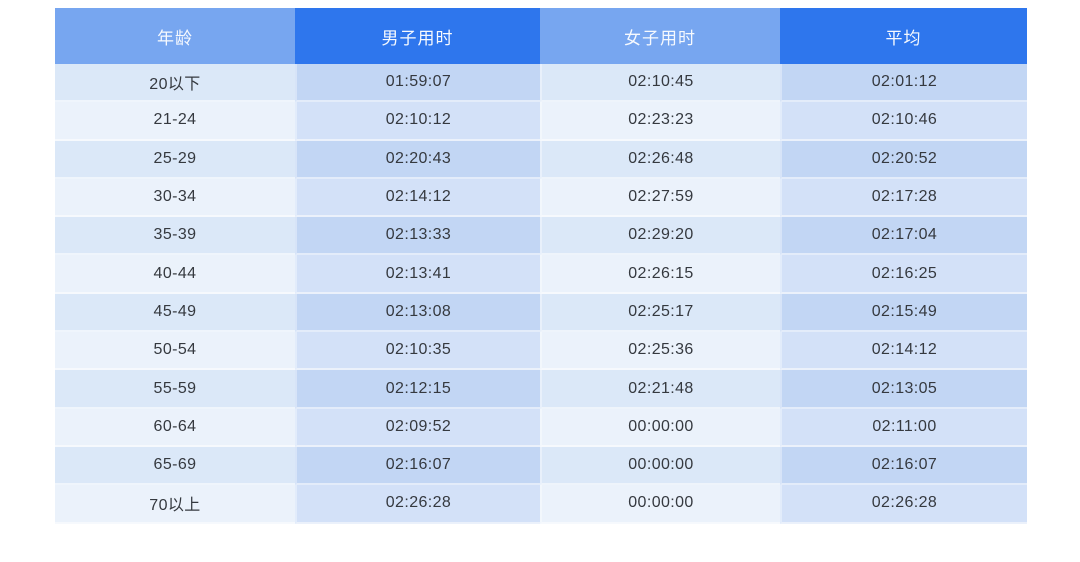 The width and height of the screenshot is (1080, 562). I want to click on average-time-cell: 02:11:00, so click(903, 427).